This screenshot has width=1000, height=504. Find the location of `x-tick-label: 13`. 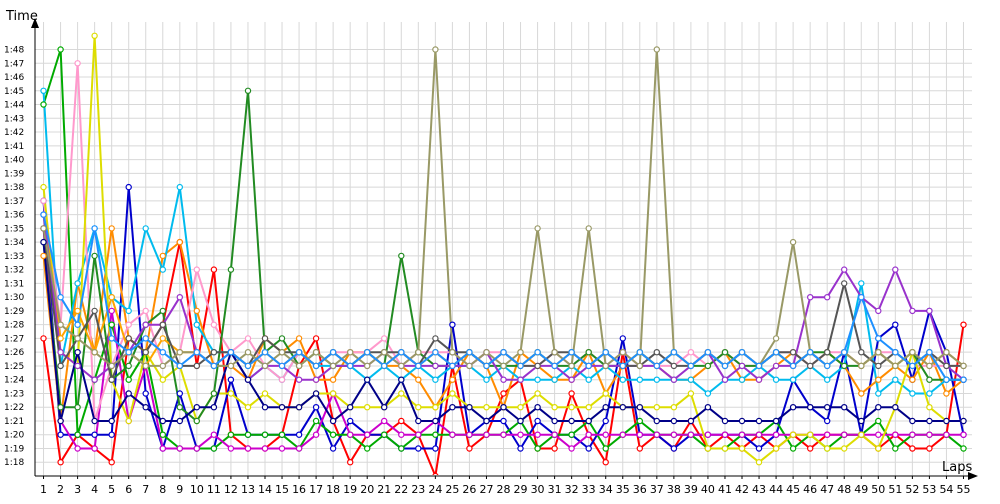

x-tick-label: 13 is located at coordinates (248, 489).